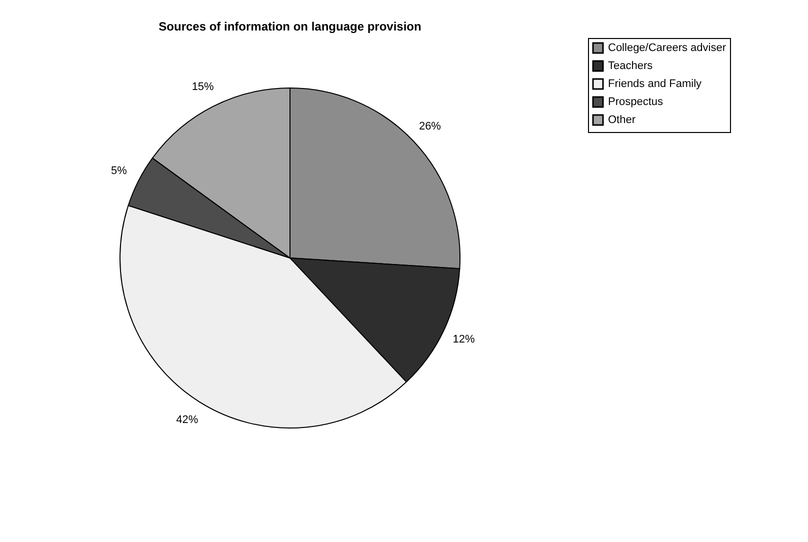  I want to click on data-label: 26%, so click(430, 126).